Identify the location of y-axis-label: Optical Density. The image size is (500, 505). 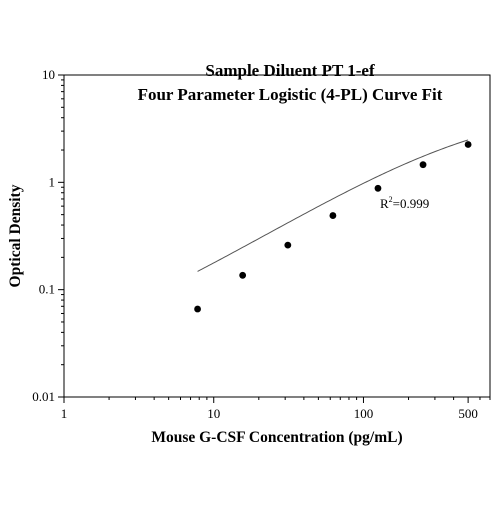
(15, 235).